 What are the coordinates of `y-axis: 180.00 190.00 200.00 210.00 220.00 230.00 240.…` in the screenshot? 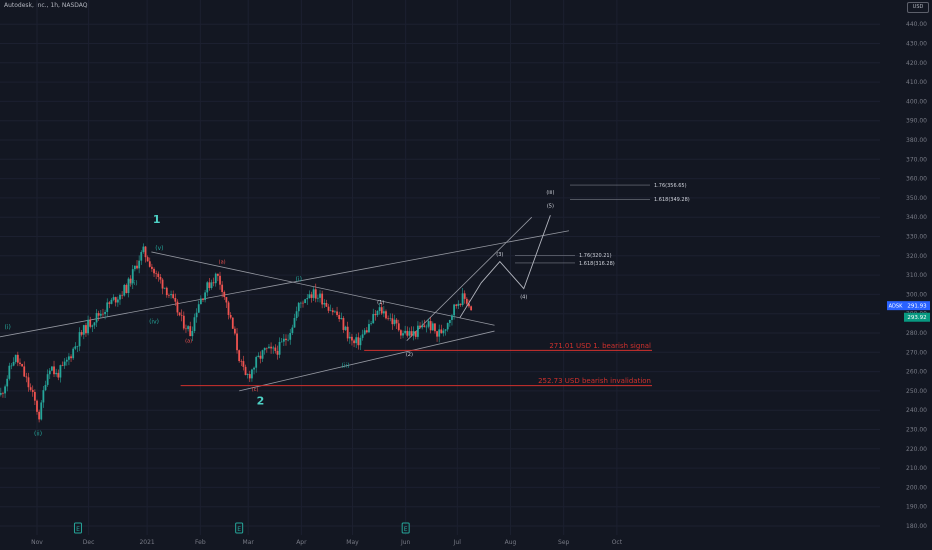 It's located at (916, 275).